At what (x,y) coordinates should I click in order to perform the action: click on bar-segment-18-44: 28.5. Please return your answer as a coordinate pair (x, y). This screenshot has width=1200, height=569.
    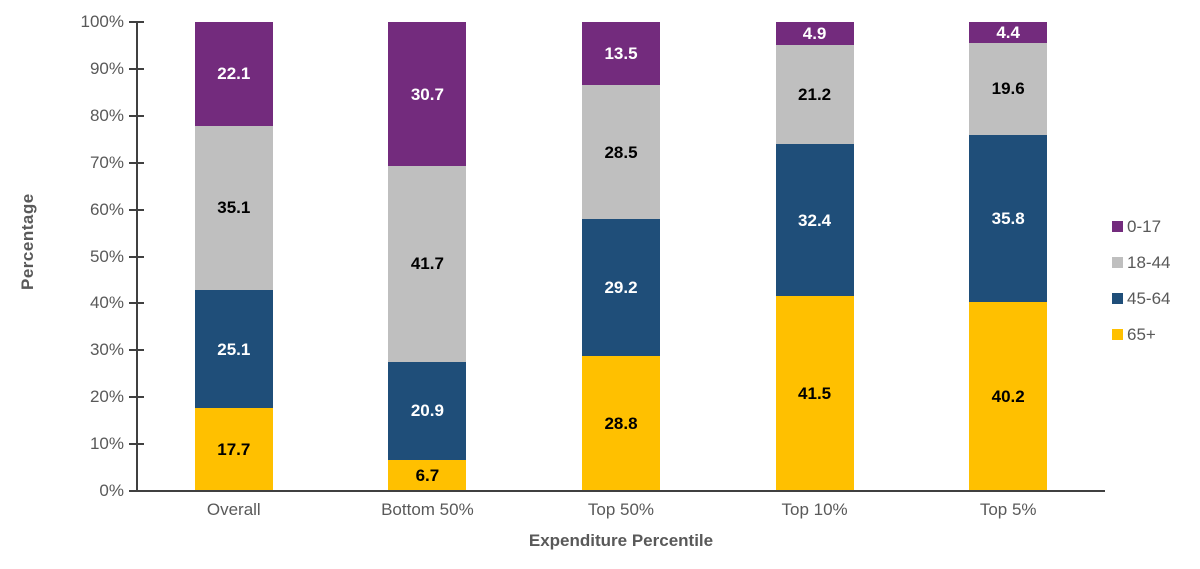
    Looking at the image, I should click on (620, 152).